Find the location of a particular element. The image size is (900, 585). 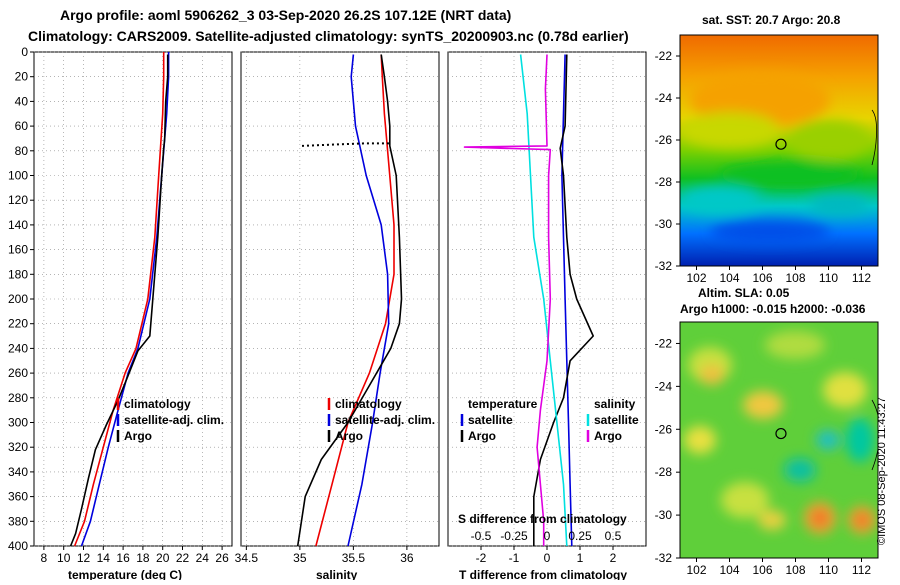

y-tick-label: 360 is located at coordinates (18, 497).